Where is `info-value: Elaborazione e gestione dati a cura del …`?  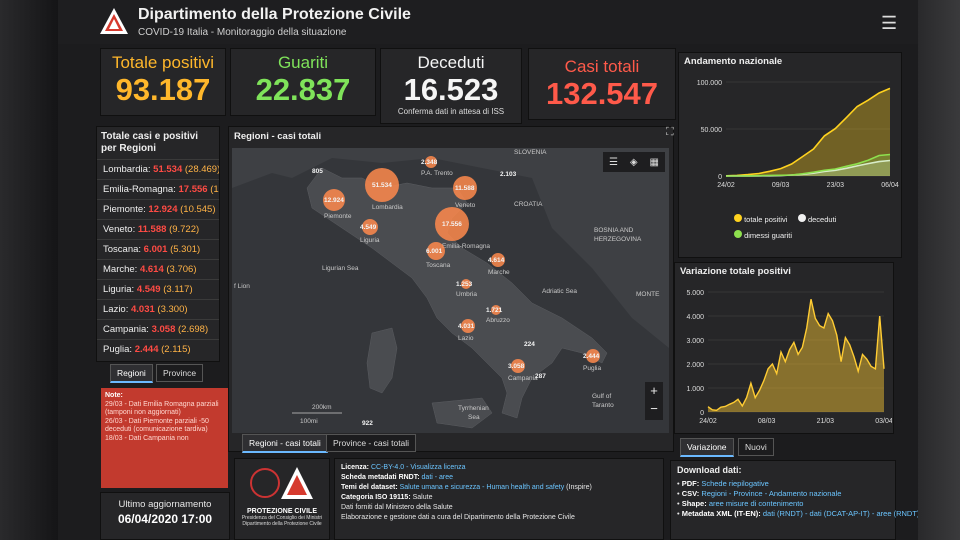
info-value: Elaborazione e gestione dati a cura del … is located at coordinates (458, 517).